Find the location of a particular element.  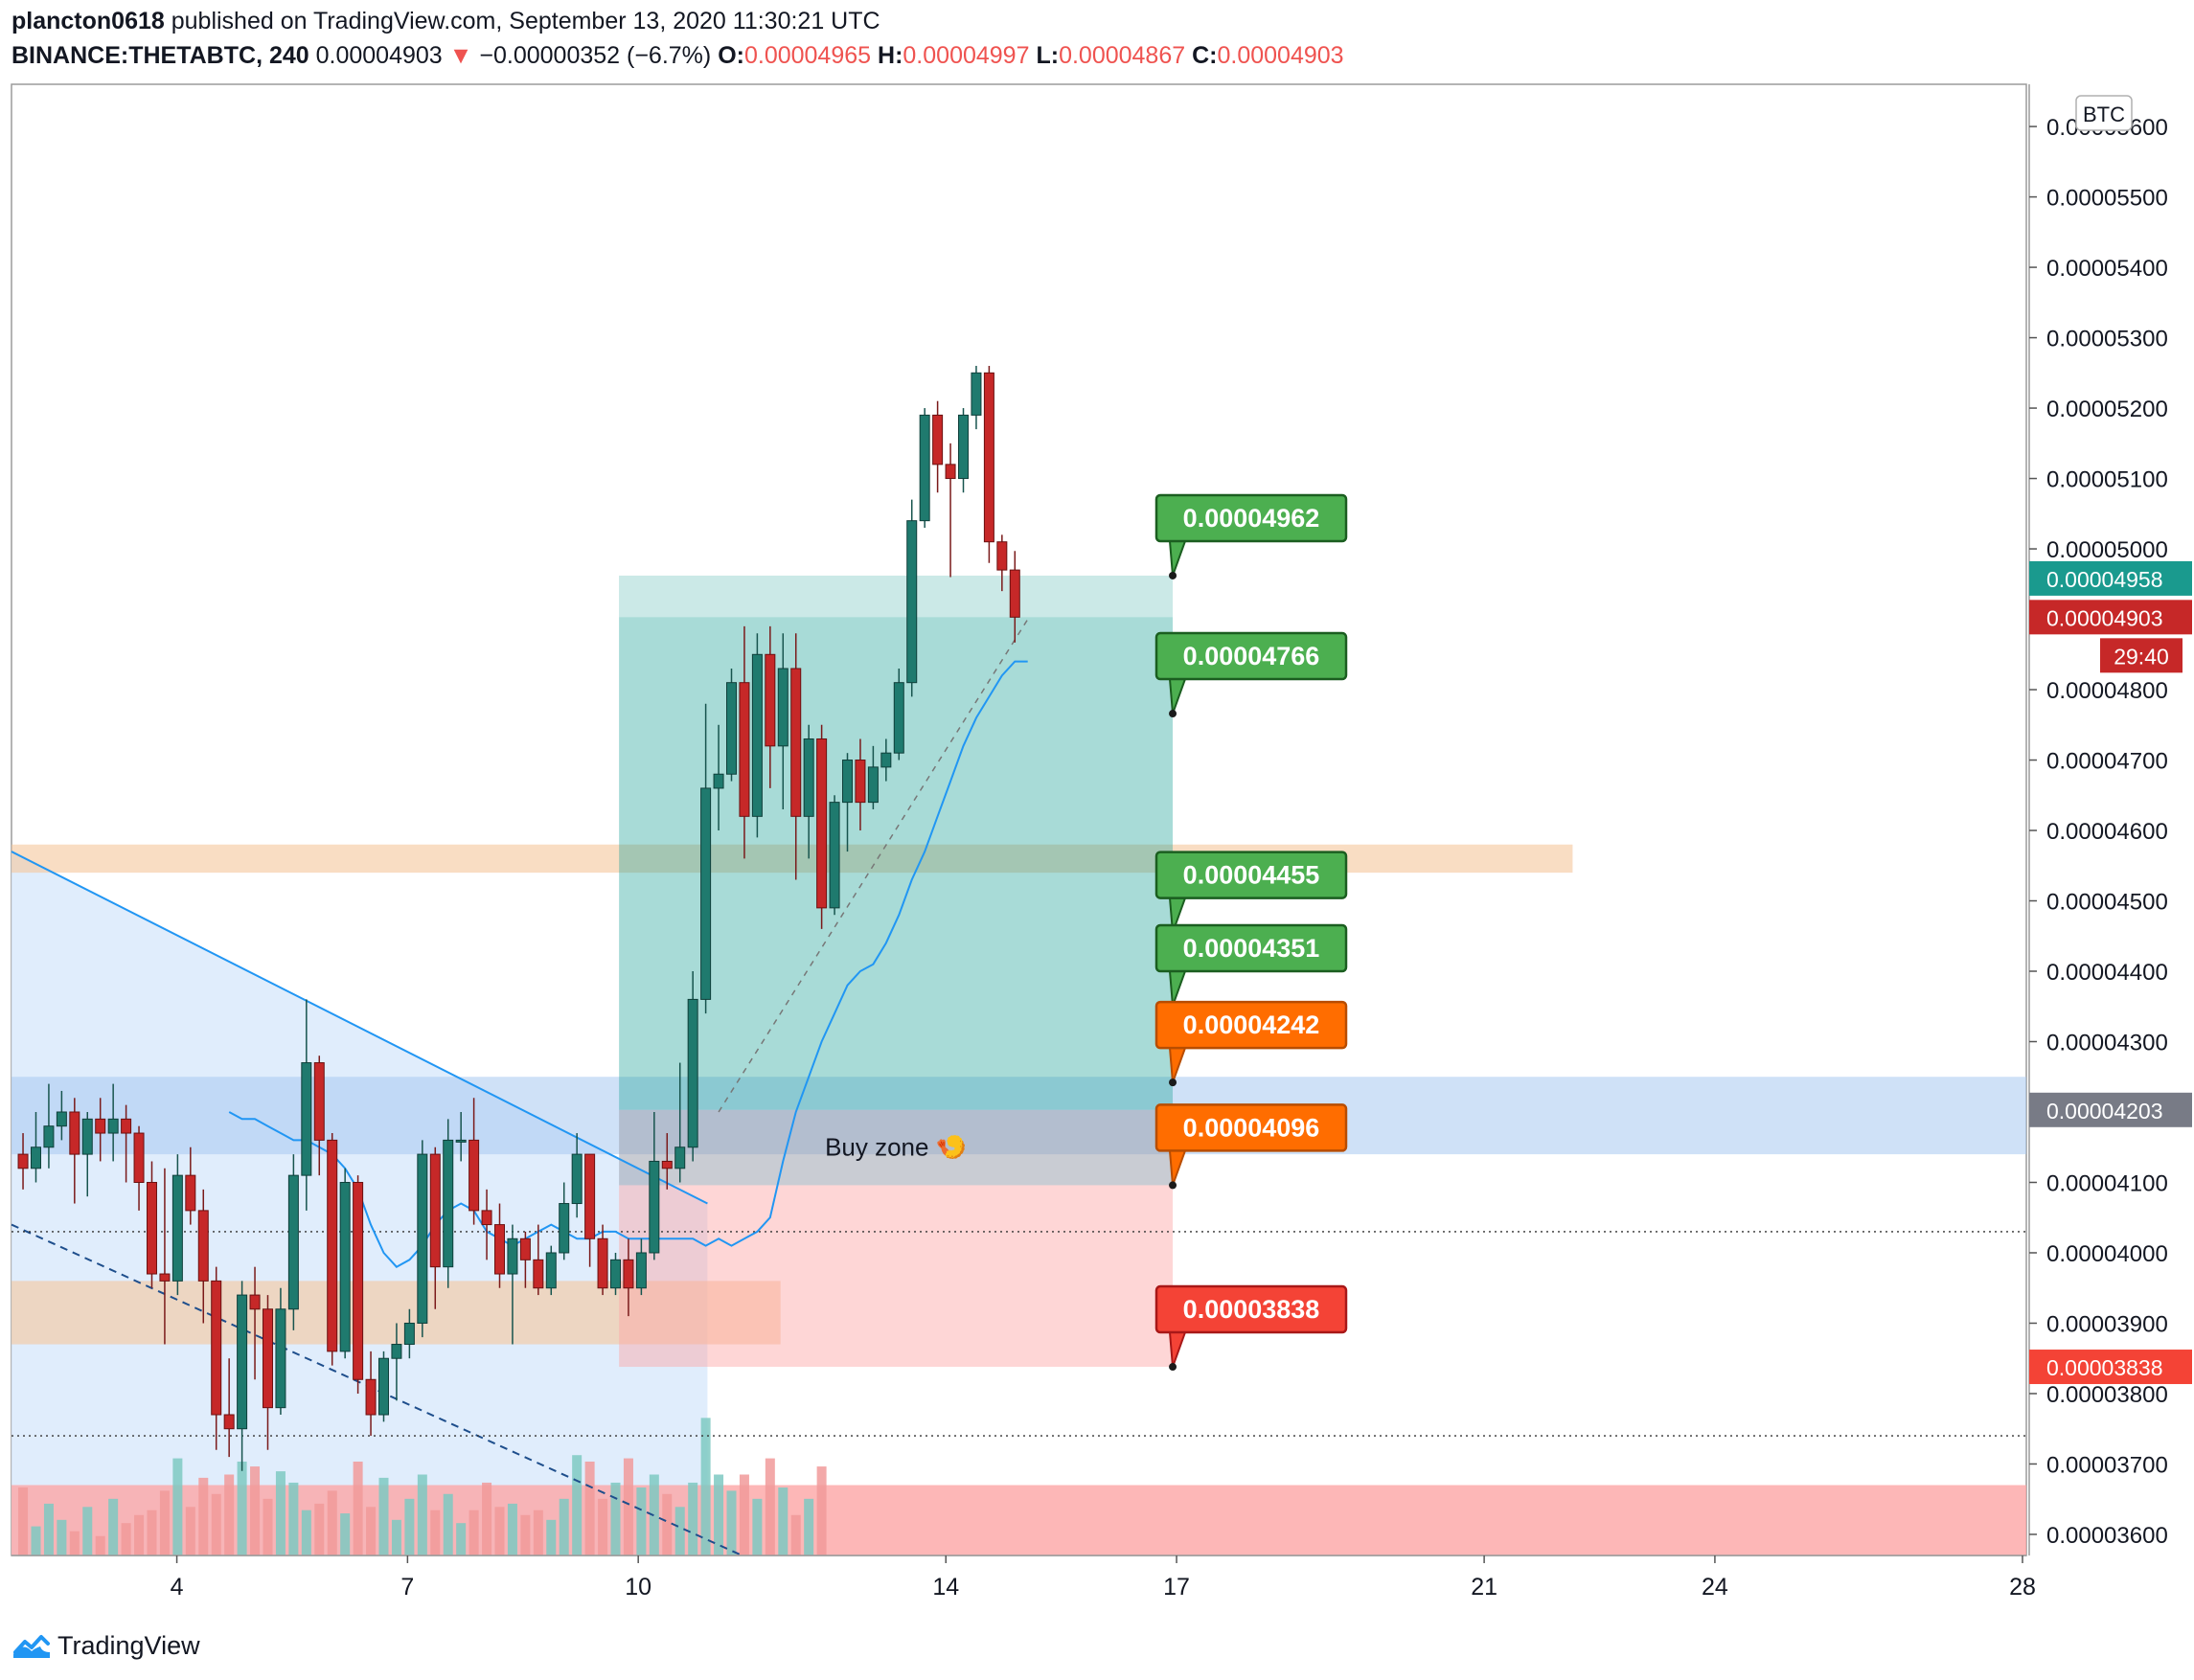

time-axis-tick-label: 7 is located at coordinates (407, 1588).